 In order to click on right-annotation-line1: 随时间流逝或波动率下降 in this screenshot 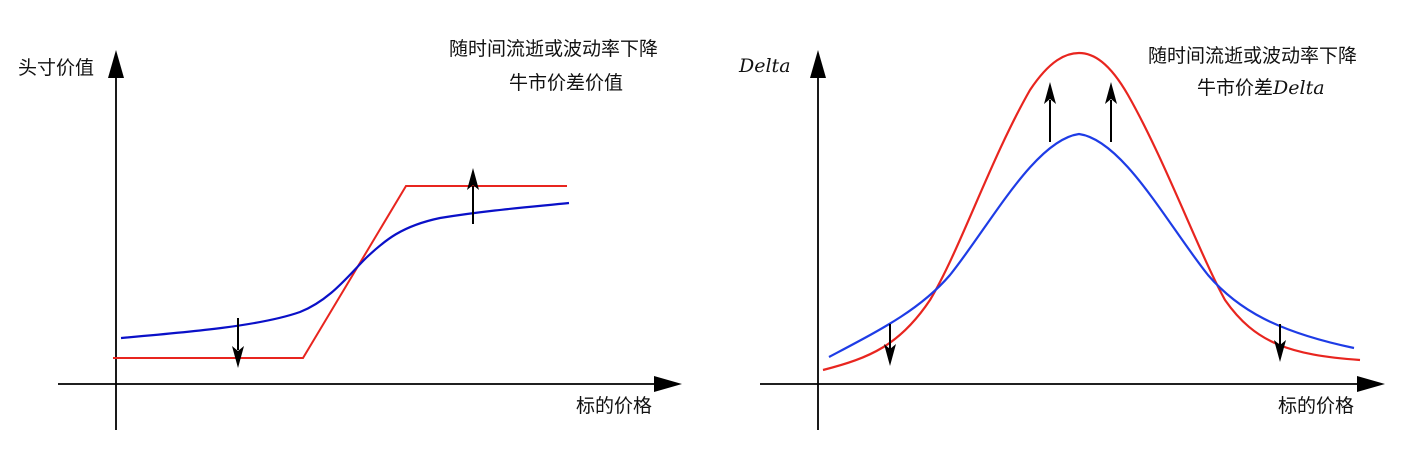, I will do `click(1252, 56)`.